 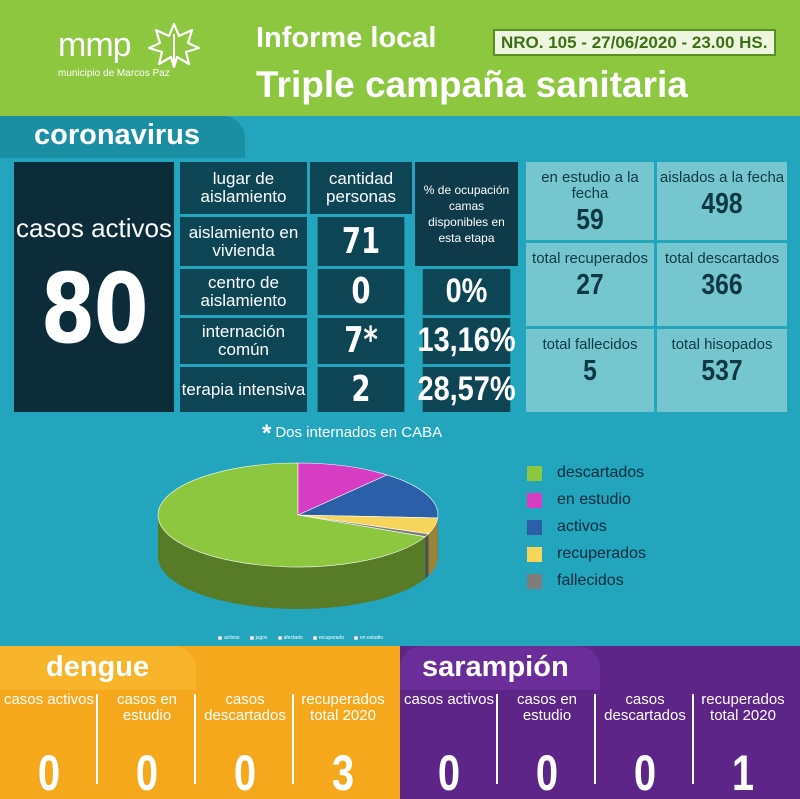 I want to click on pie-slice-activos, so click(x=368, y=496).